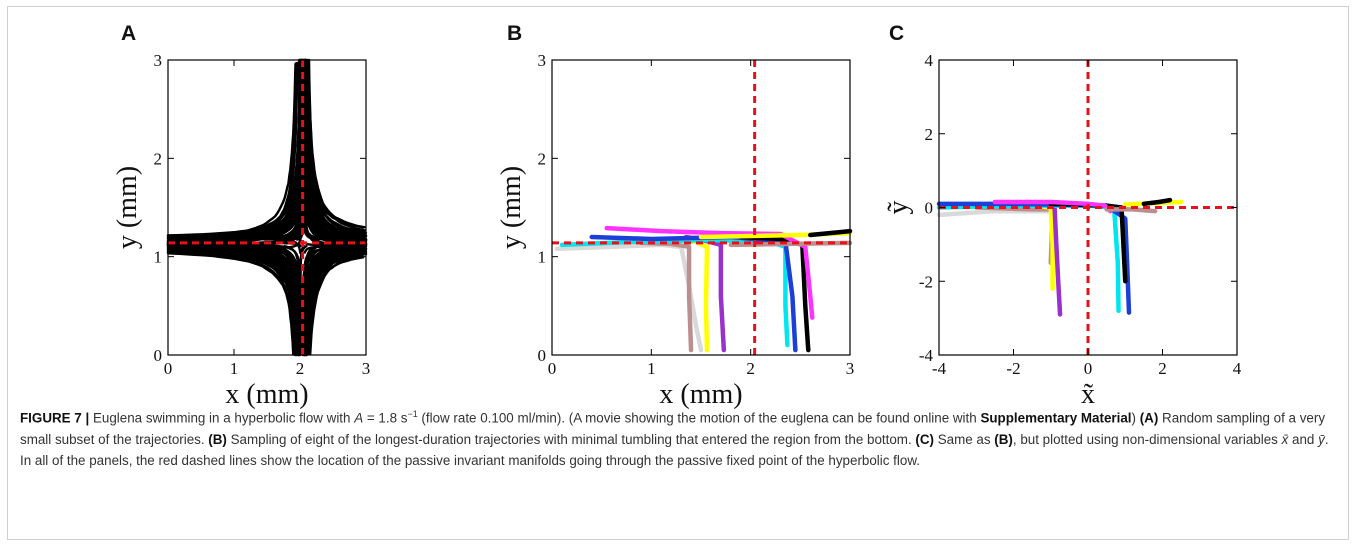 The image size is (1356, 548). I want to click on panel-letter-b: B, so click(515, 33).